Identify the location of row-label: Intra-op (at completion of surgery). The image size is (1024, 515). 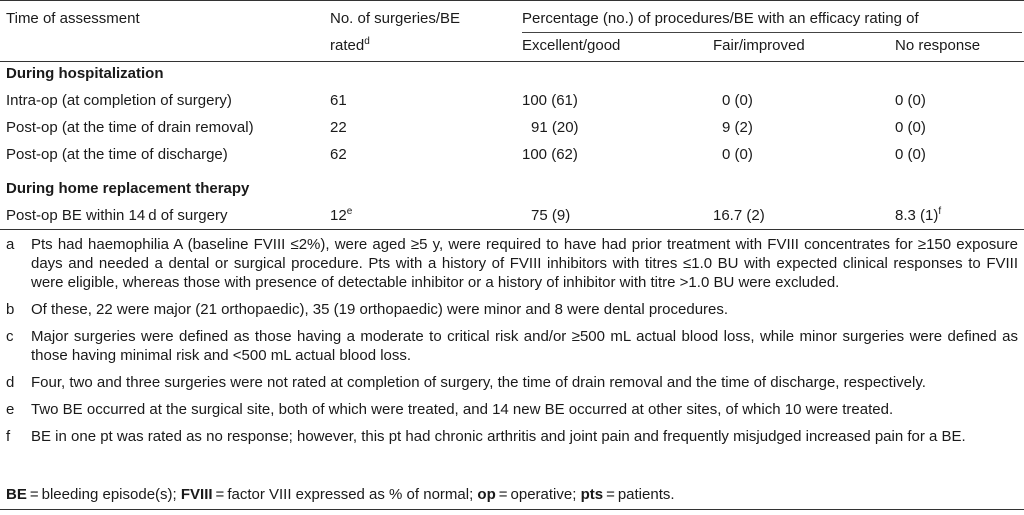
(119, 100).